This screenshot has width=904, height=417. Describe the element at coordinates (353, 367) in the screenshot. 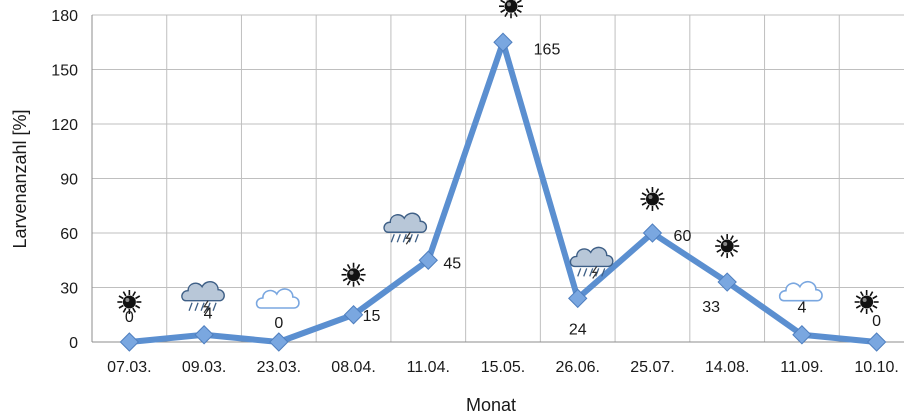

I see `x-tick-label: 08.04.` at that location.